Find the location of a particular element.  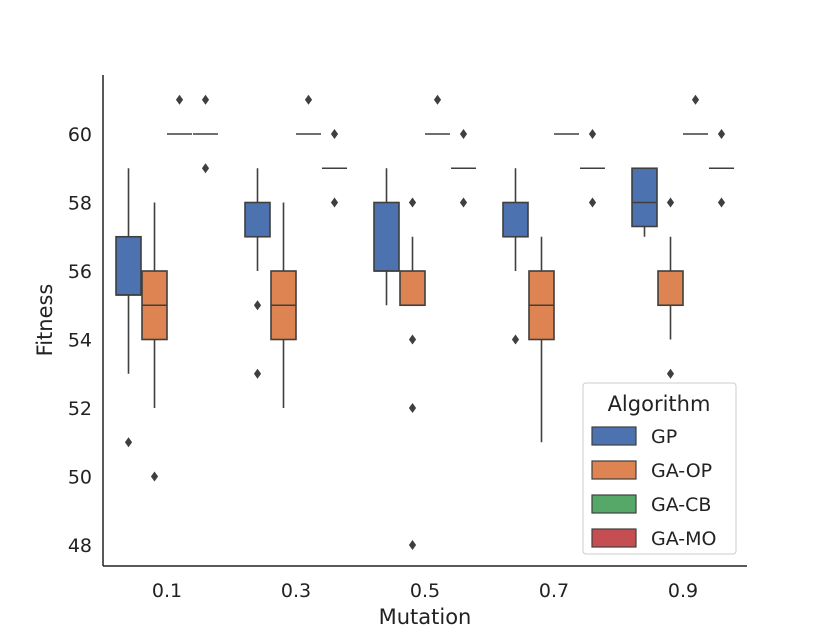

x-tick-label: 0.7 is located at coordinates (554, 591).